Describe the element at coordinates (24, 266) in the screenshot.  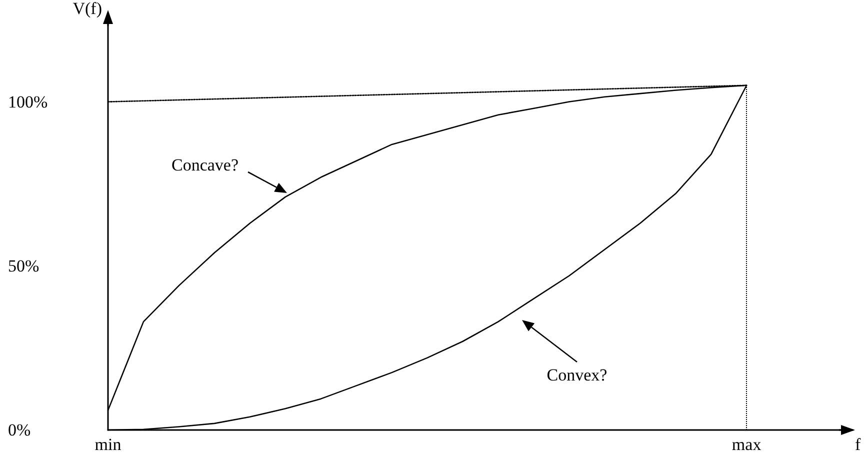
I see `y-tick-label: 50%` at that location.